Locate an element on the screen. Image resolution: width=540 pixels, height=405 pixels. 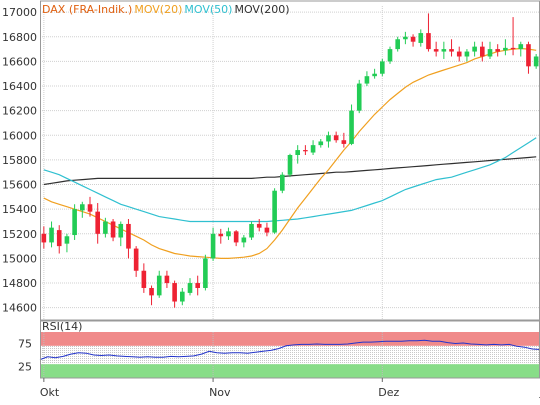
price-tick-label: 17000 is located at coordinates (19, 12).